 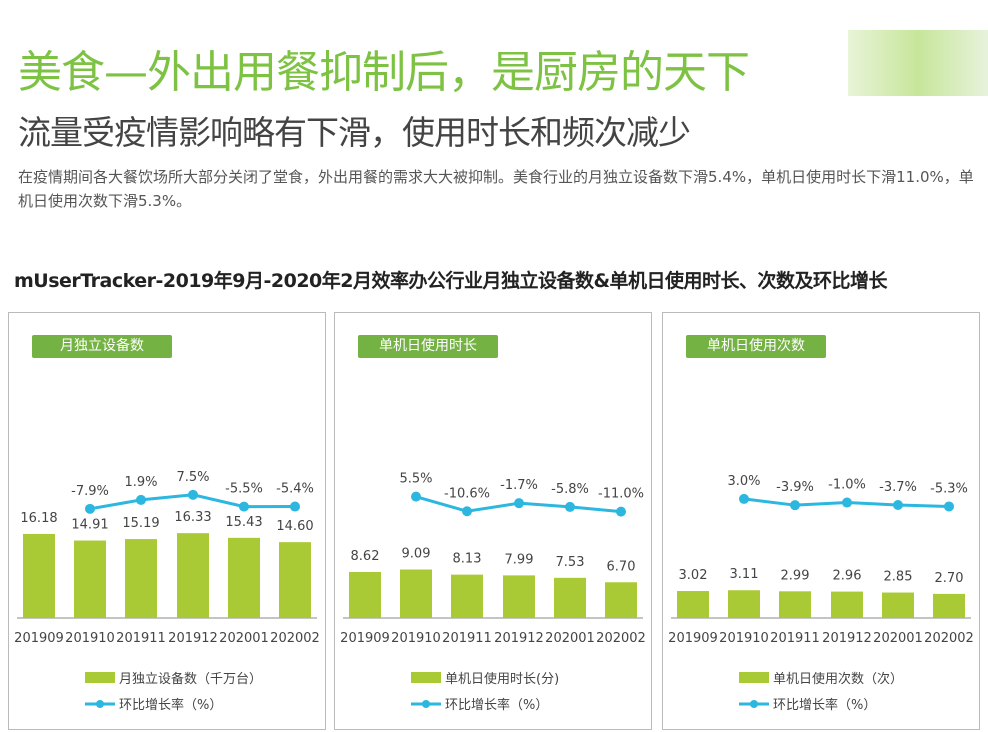 I want to click on panel-badge: 单机日使用次数, so click(x=756, y=346).